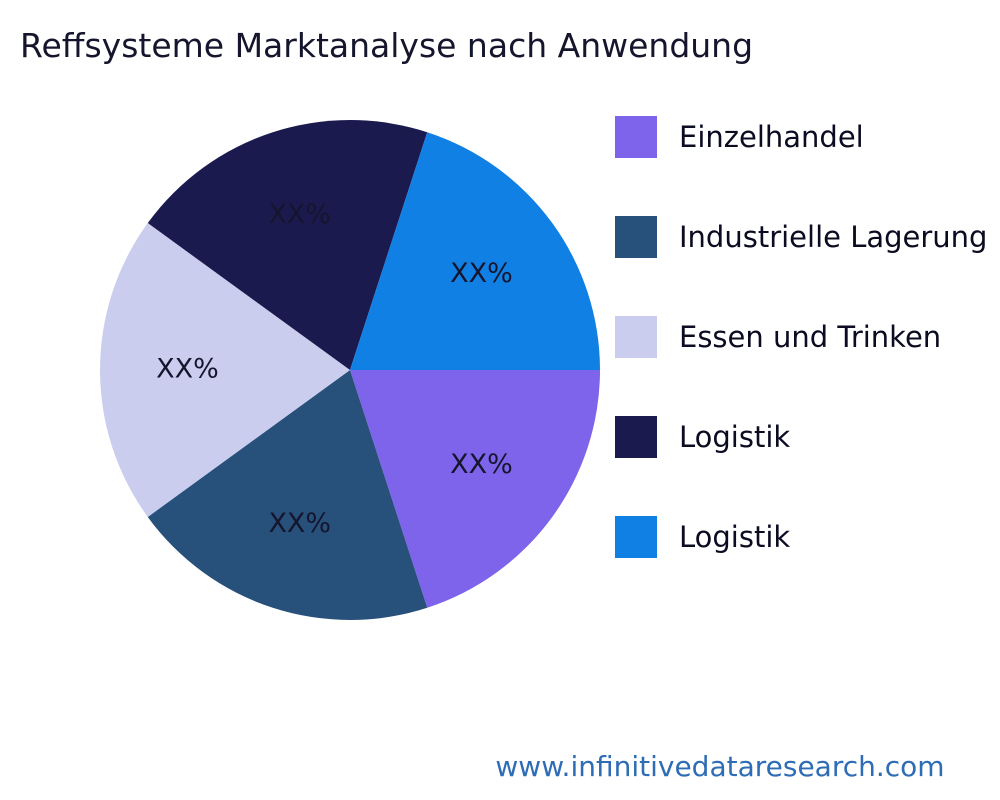 The height and width of the screenshot is (800, 1000). I want to click on legend-label: Einzelhandel, so click(771, 137).